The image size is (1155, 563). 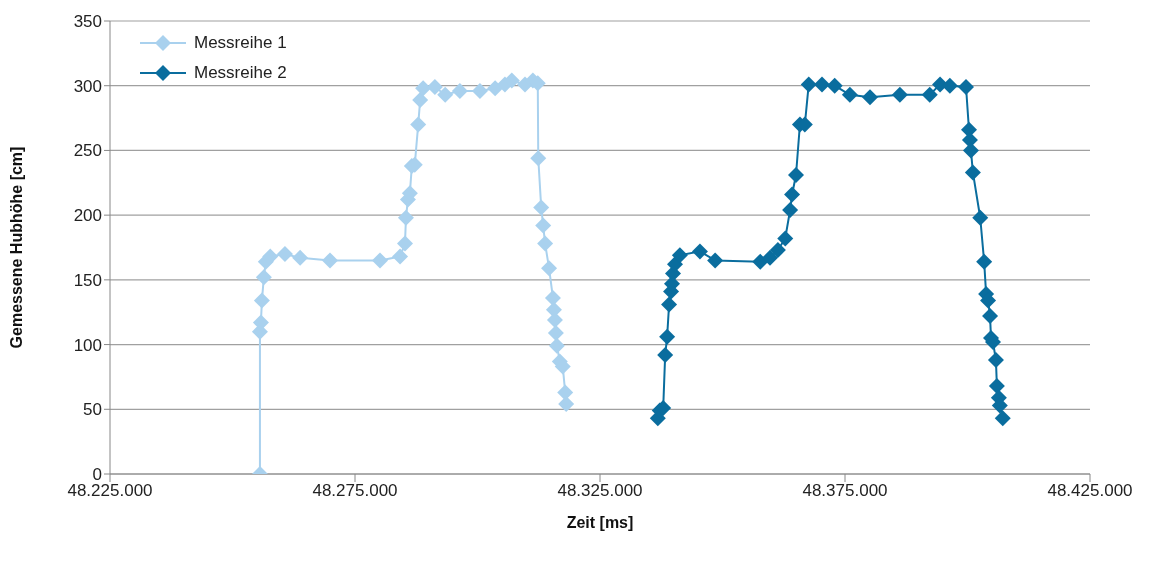 I want to click on x-tick-label: 48.275.000, so click(x=355, y=491).